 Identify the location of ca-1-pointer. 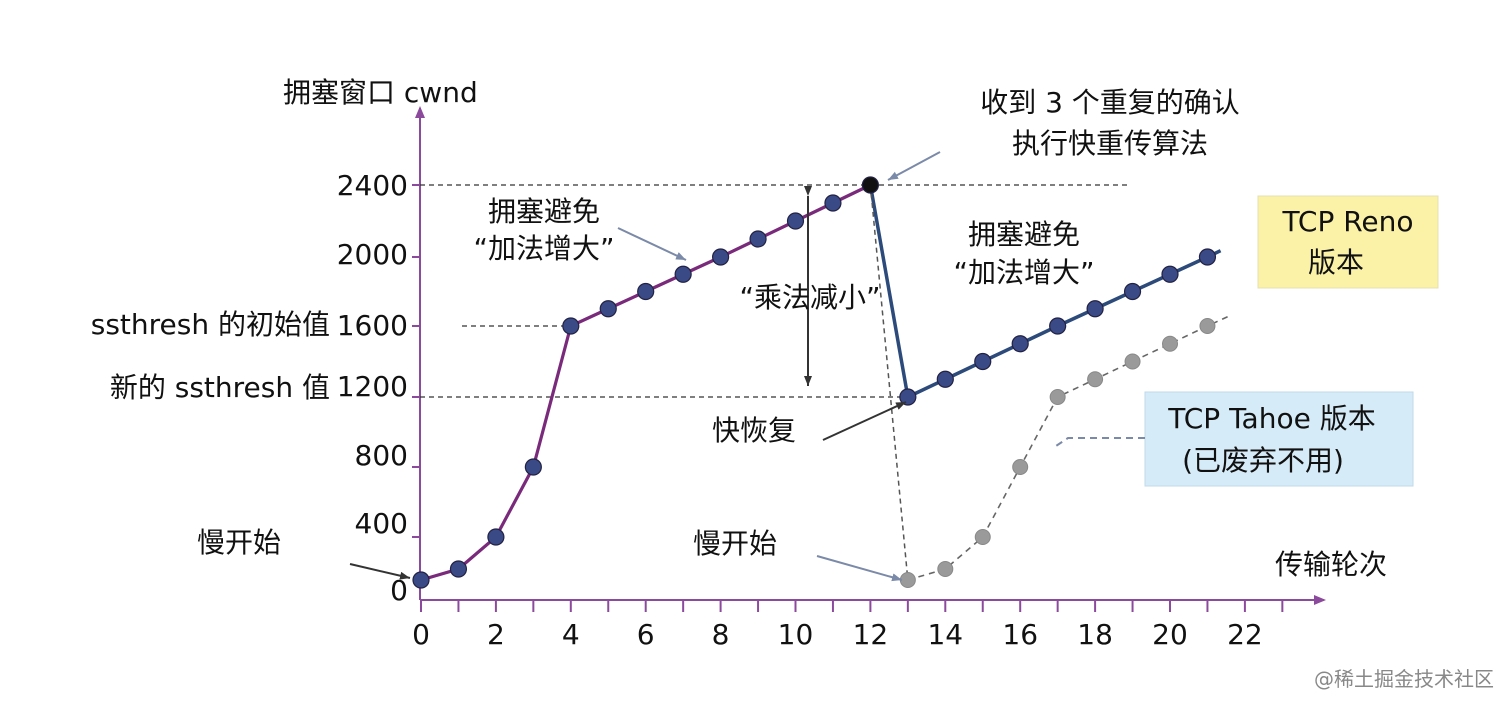
(652, 244).